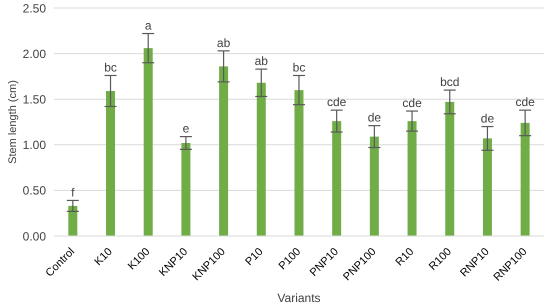 The height and width of the screenshot is (306, 550). What do you see at coordinates (450, 82) in the screenshot?
I see `annotation: bcd` at bounding box center [450, 82].